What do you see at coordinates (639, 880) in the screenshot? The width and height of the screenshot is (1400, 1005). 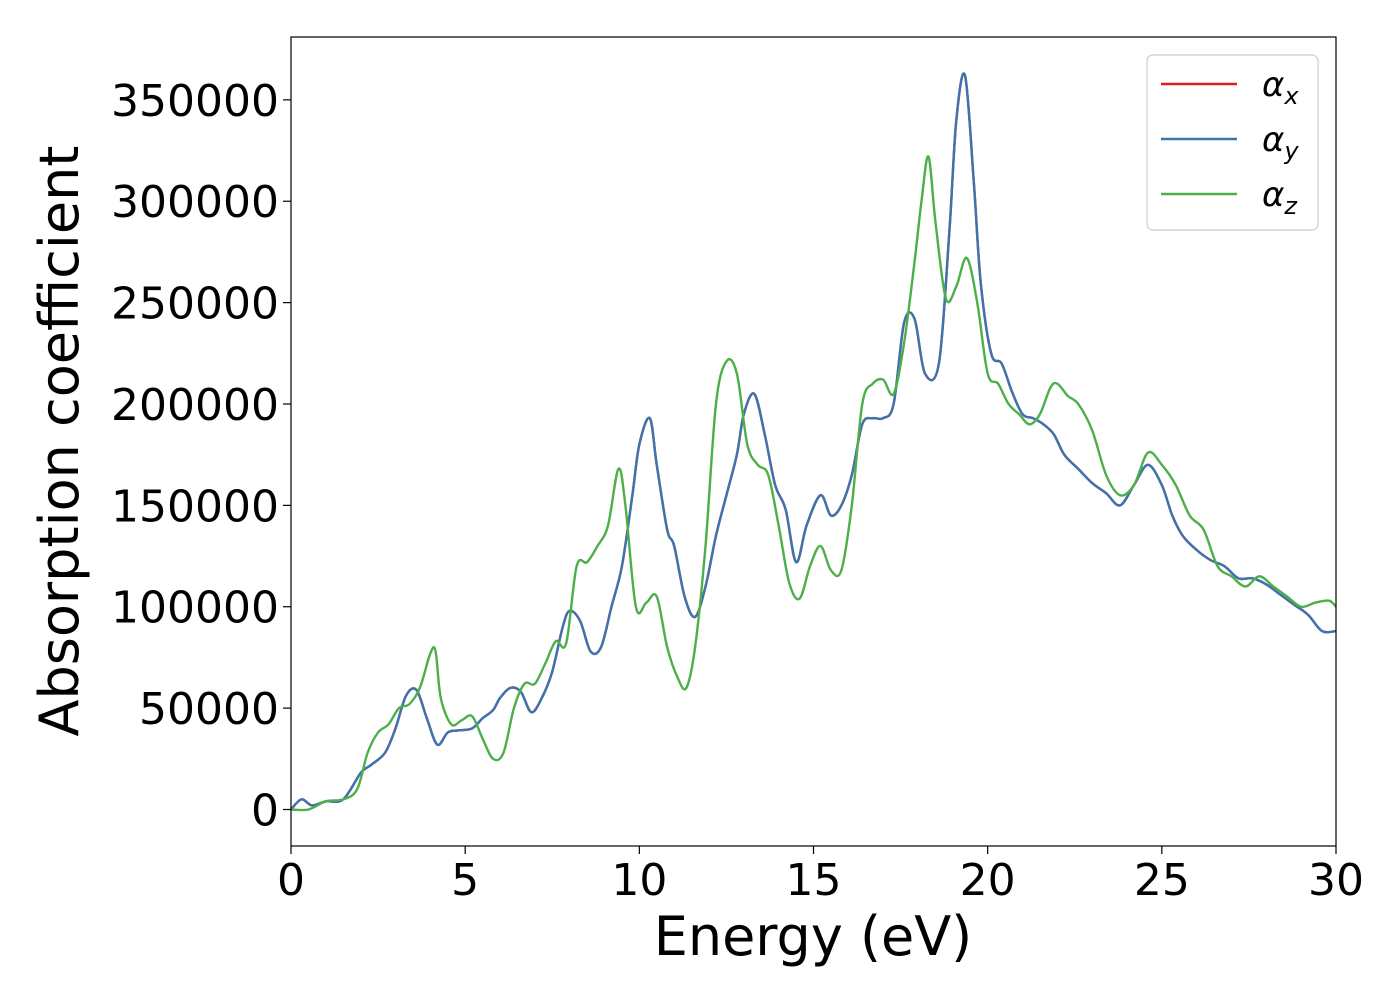 I see `x-tick-label: 10` at bounding box center [639, 880].